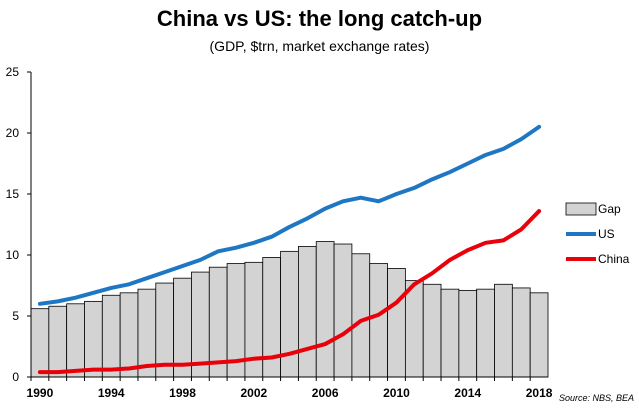 The height and width of the screenshot is (408, 639). I want to click on legend-label-us: US, so click(606, 234).